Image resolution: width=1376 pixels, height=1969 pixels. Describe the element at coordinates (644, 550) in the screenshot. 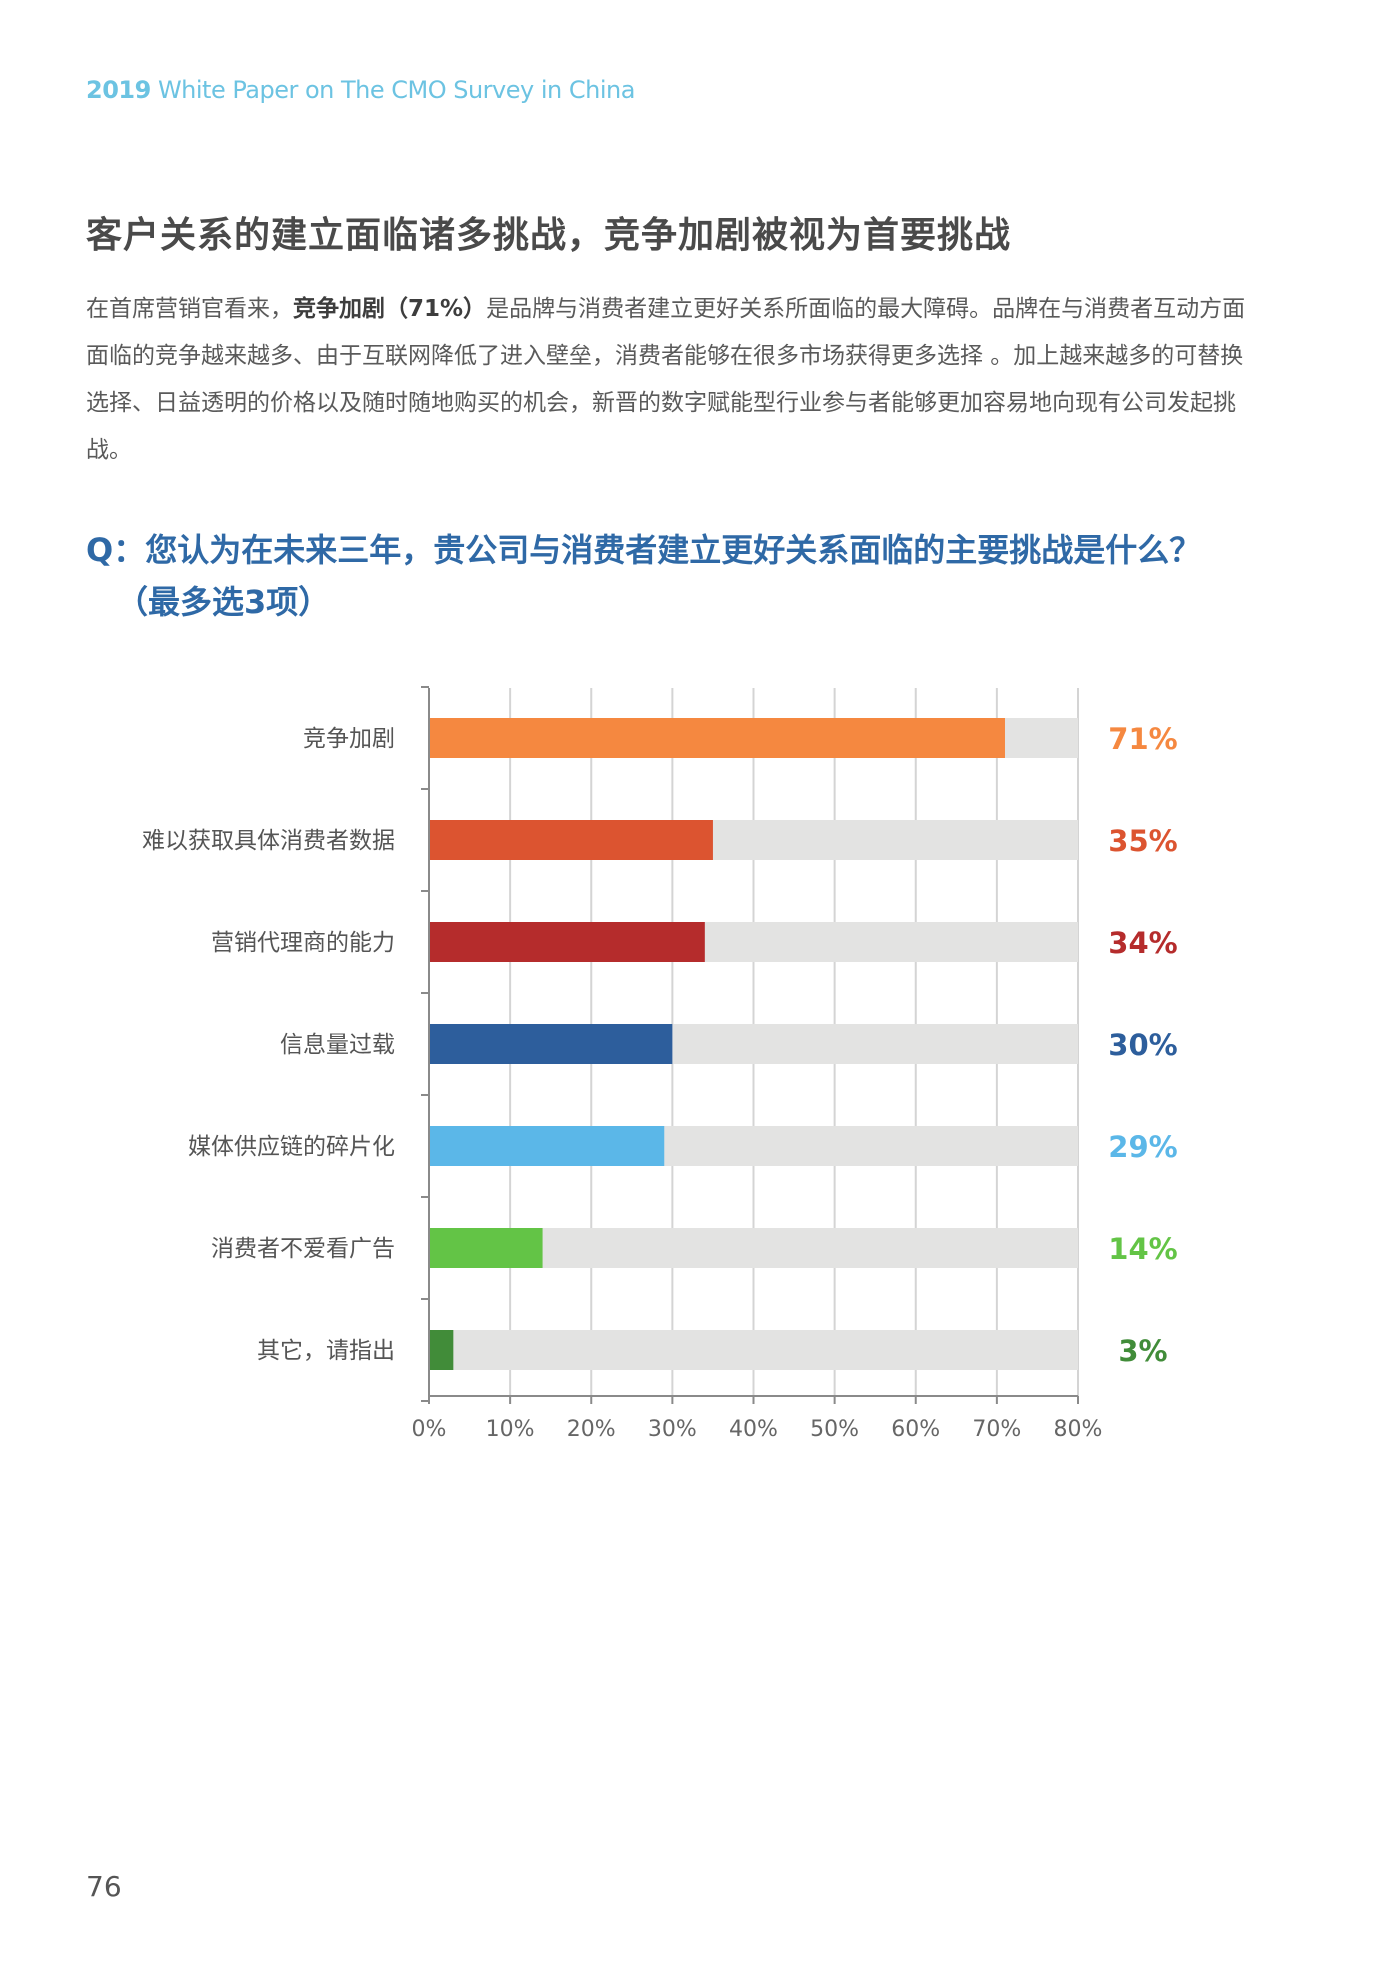

I see `question-text: Q：您认为在未来三年，贵公司与消费者建立更好关系面临的主要挑战是什么？` at that location.